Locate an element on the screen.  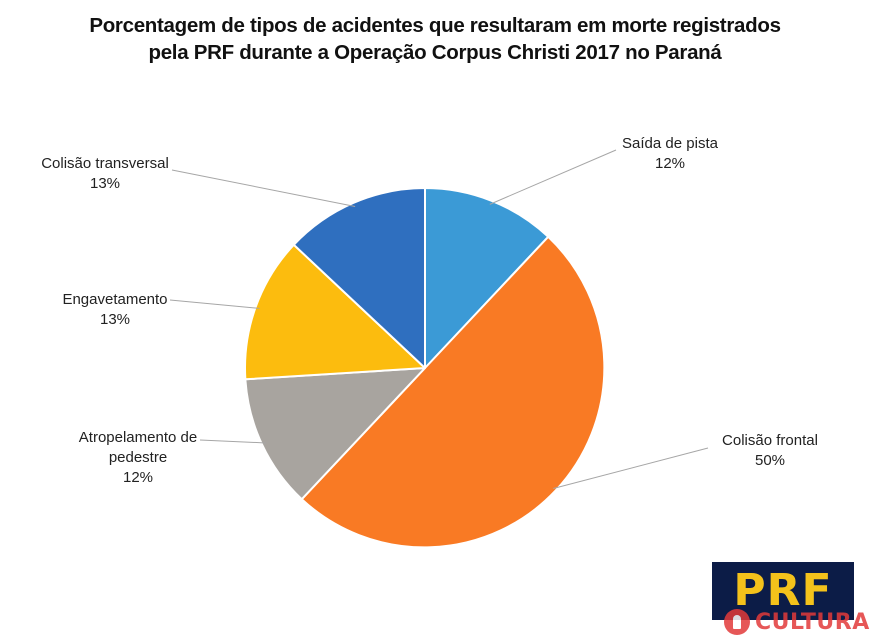
label-atropelamento-name-2: pedestre is located at coordinates (138, 457).